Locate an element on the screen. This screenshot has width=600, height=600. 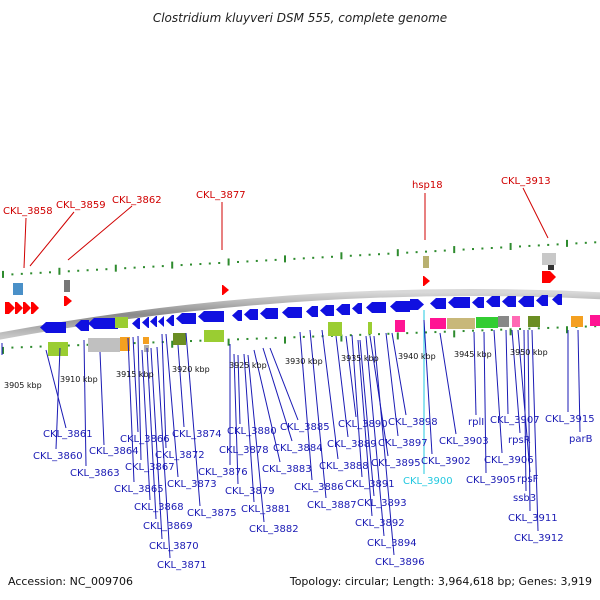
gene-label: CKL_3867 is located at coordinates (150, 467).